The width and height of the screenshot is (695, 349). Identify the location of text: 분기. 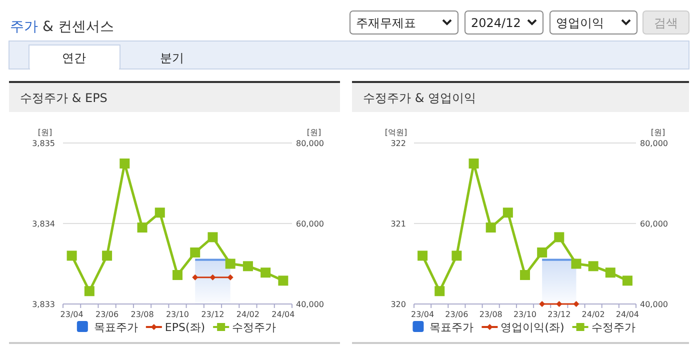
(172, 58).